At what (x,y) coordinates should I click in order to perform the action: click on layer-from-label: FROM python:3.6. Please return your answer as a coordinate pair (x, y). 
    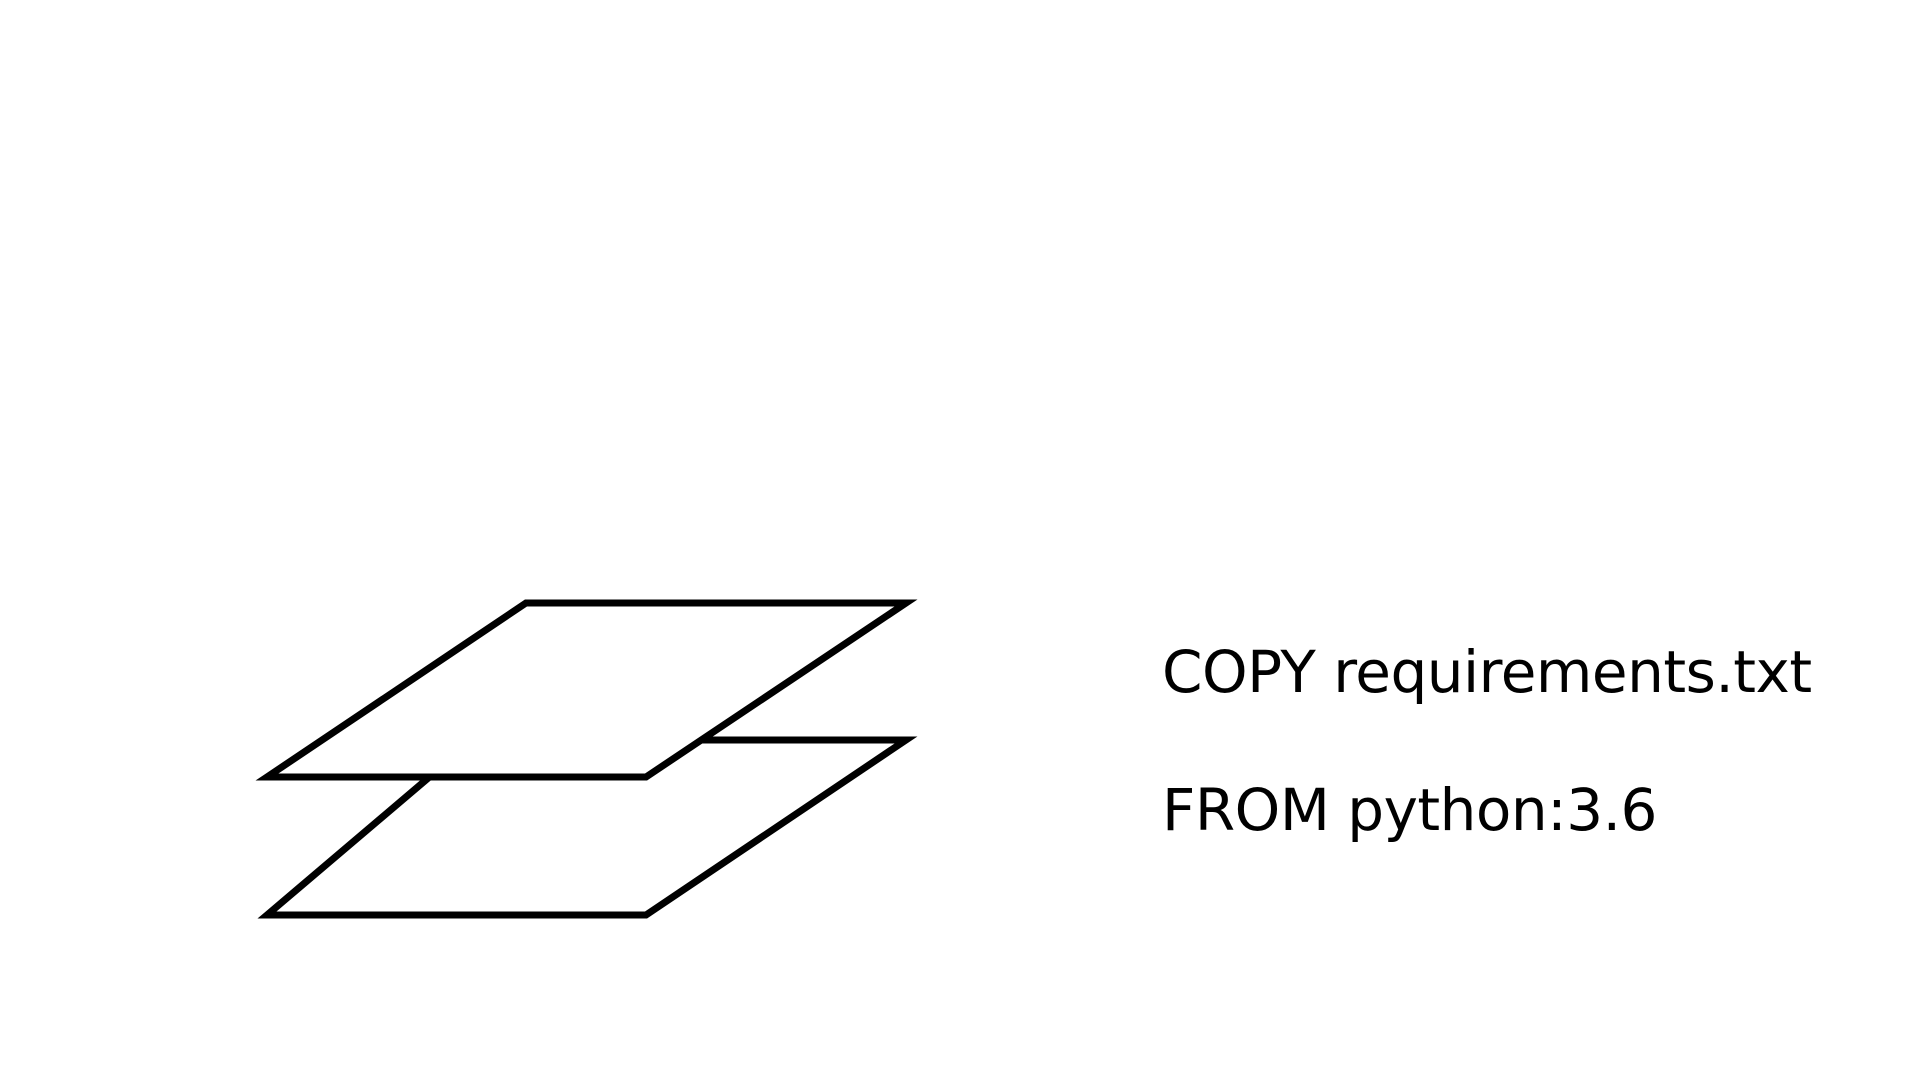
    Looking at the image, I should click on (1409, 810).